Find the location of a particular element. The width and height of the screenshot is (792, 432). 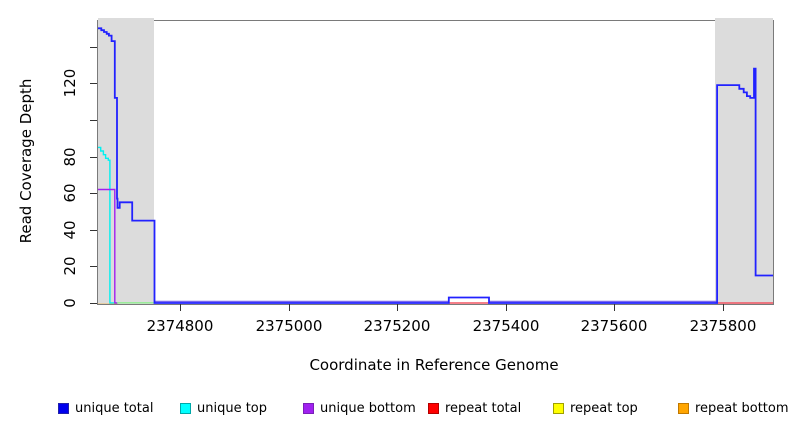

left-gray-band is located at coordinates (126, 161).